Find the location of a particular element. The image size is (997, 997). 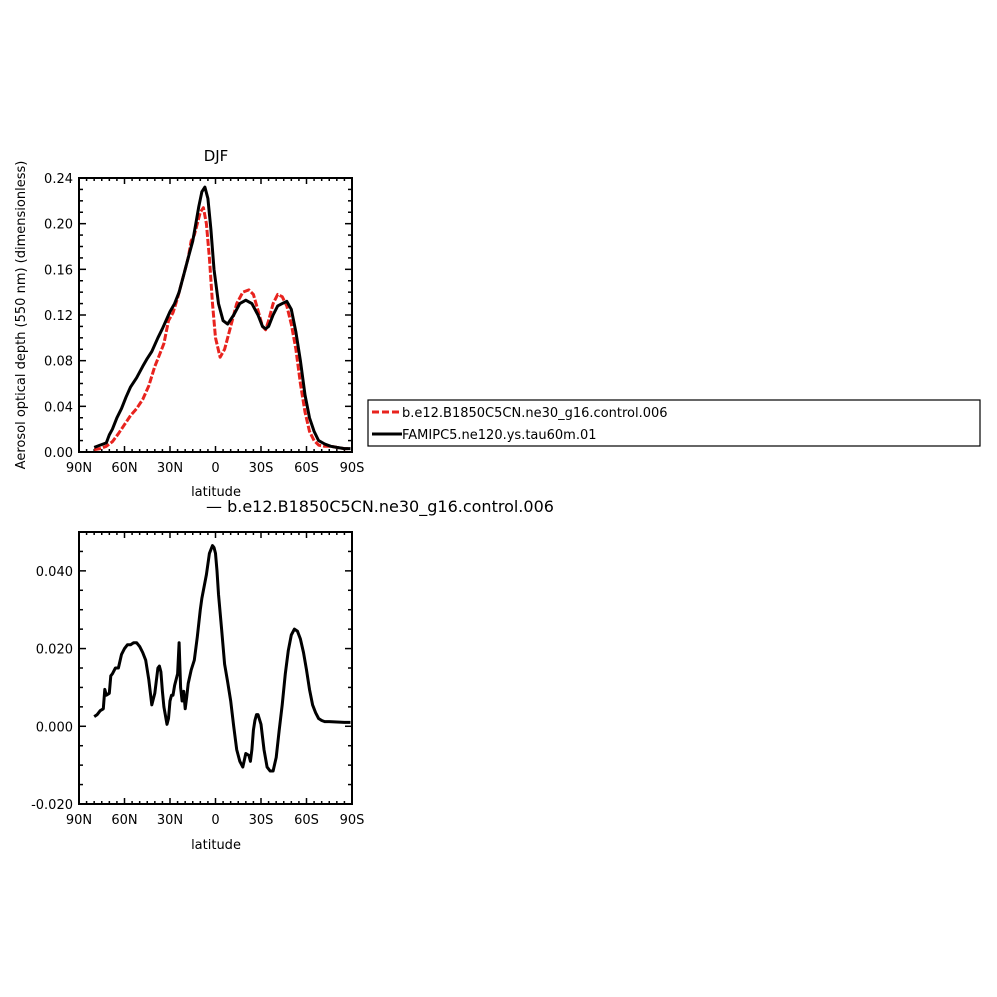

top-chart-y-tick-label: 0.24 is located at coordinates (58, 179).